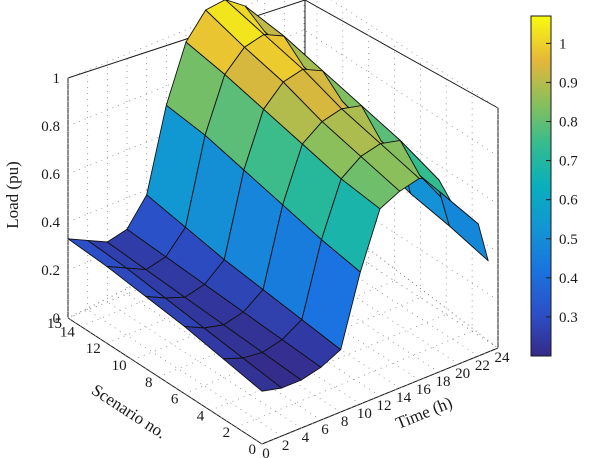 This screenshot has width=600, height=458. I want to click on colorbar-tick-label: 0.9, so click(568, 83).